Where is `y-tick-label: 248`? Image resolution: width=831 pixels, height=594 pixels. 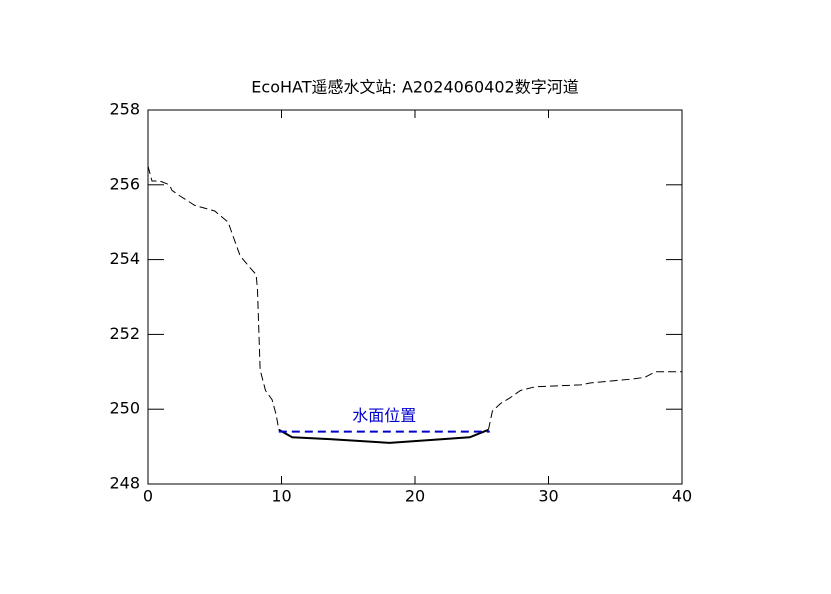
y-tick-label: 248 is located at coordinates (124, 483).